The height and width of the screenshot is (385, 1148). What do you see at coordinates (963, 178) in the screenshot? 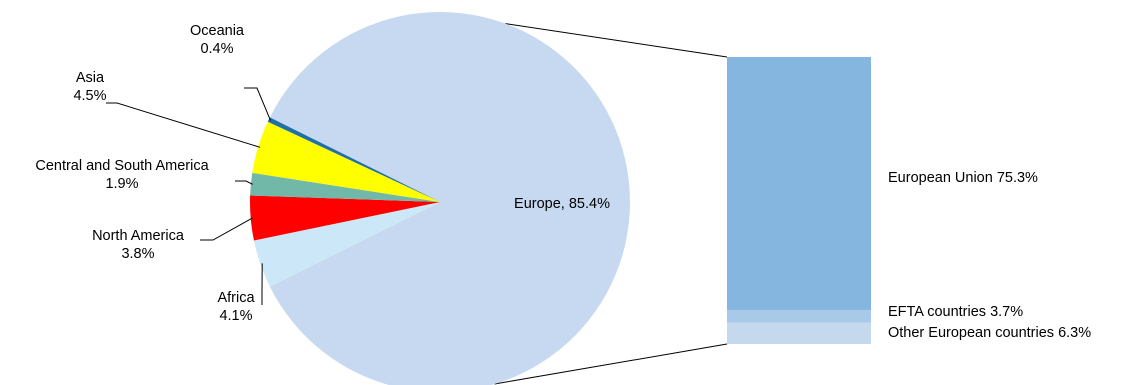
I see `bar-label-european-union: European Union 75.3%` at bounding box center [963, 178].